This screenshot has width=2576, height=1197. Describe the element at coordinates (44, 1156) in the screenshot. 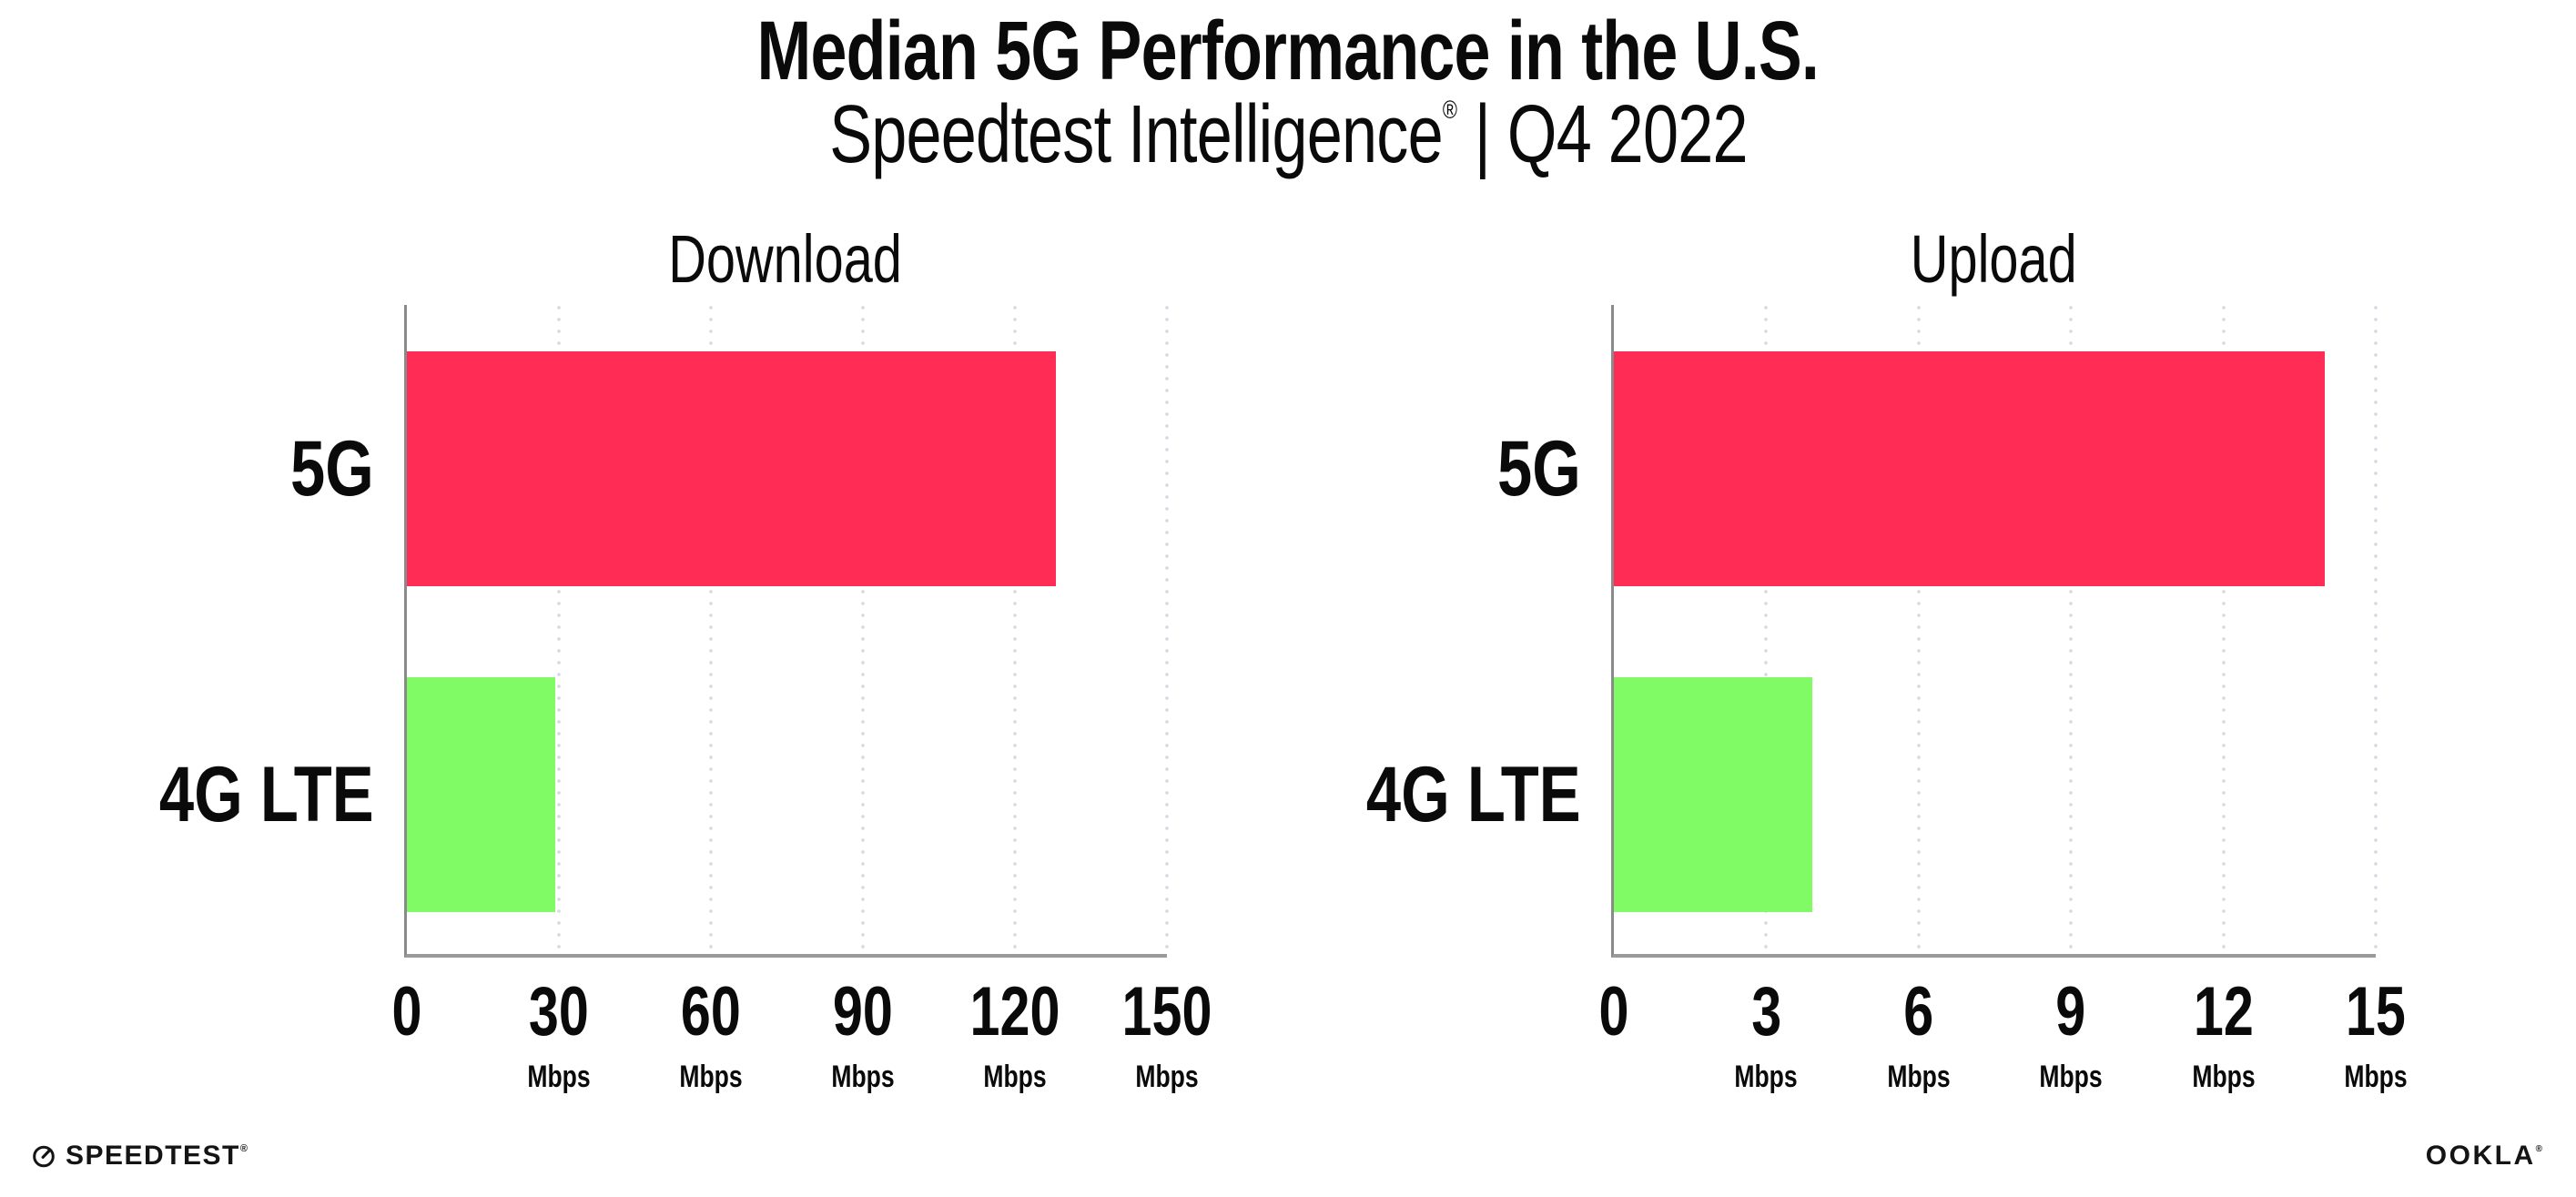

I see `speedtest-gauge-icon` at that location.